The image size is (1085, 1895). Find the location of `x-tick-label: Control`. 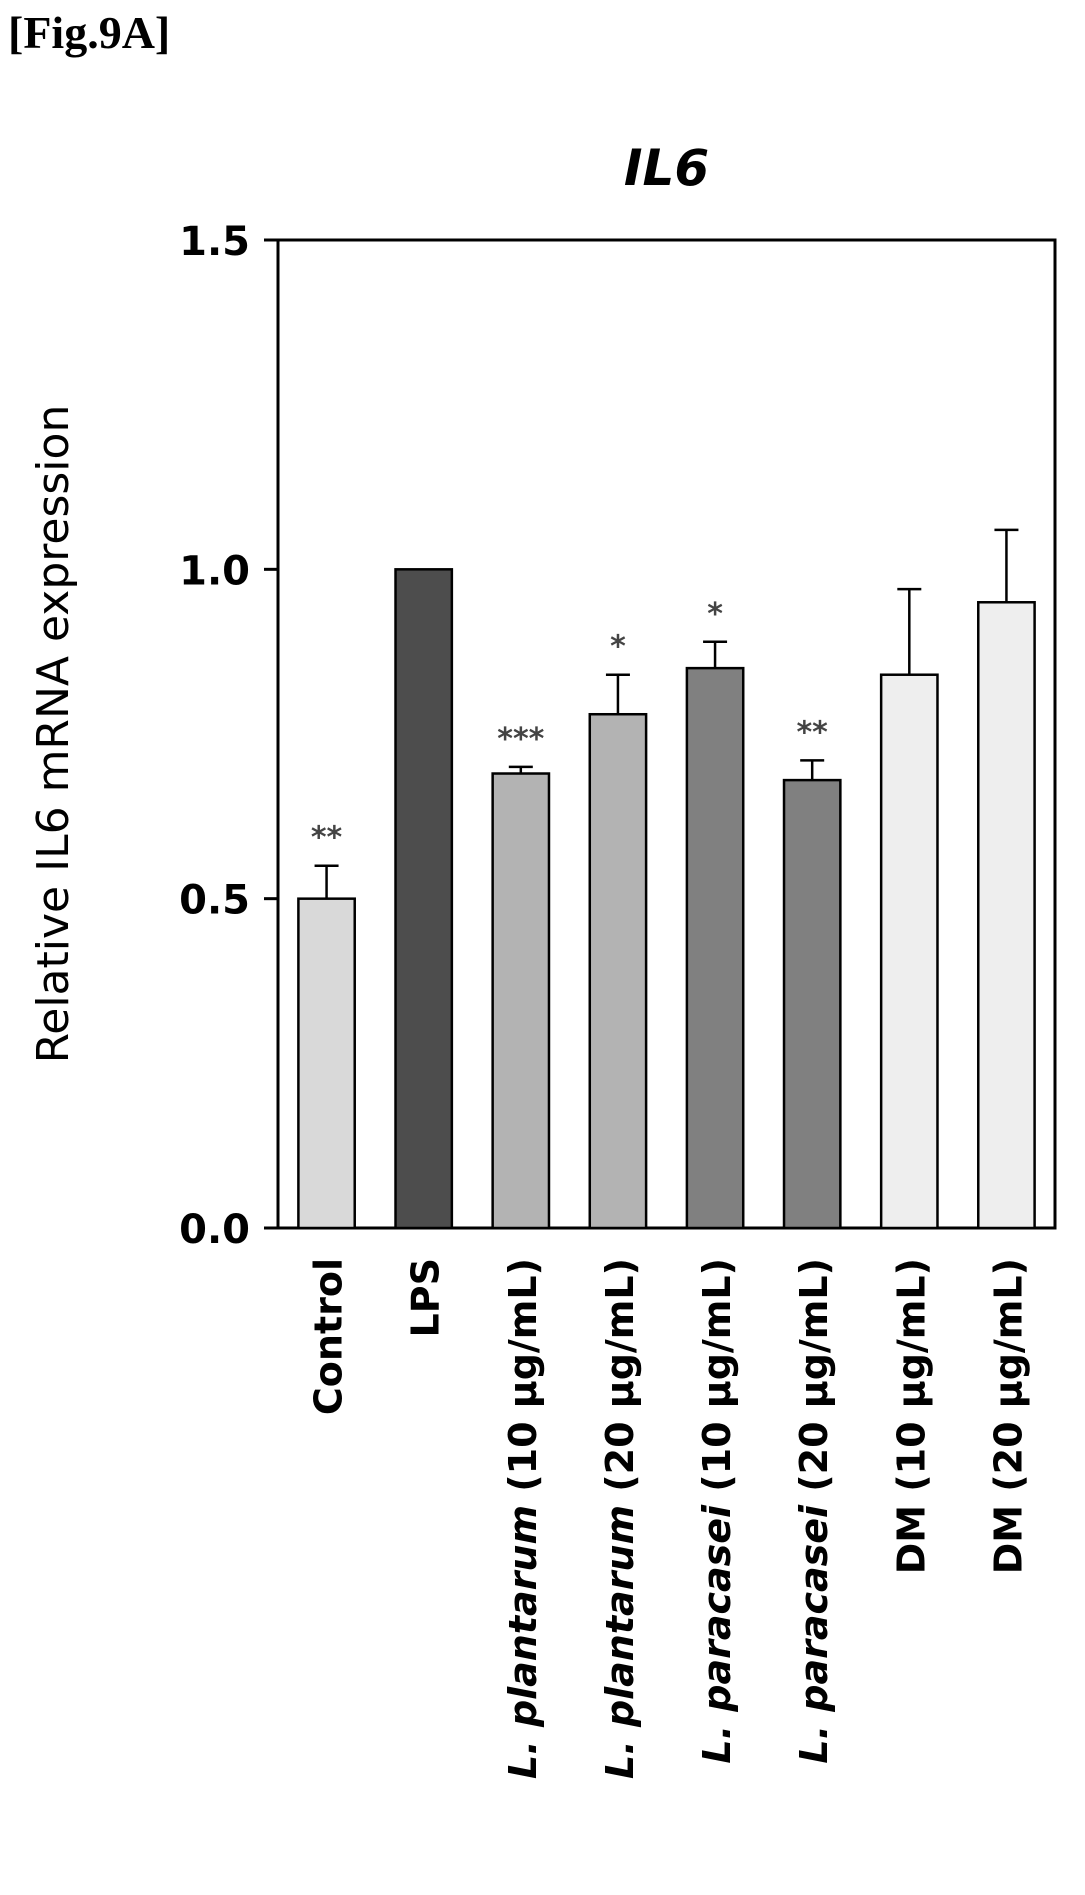

x-tick-label: Control is located at coordinates (329, 1336).